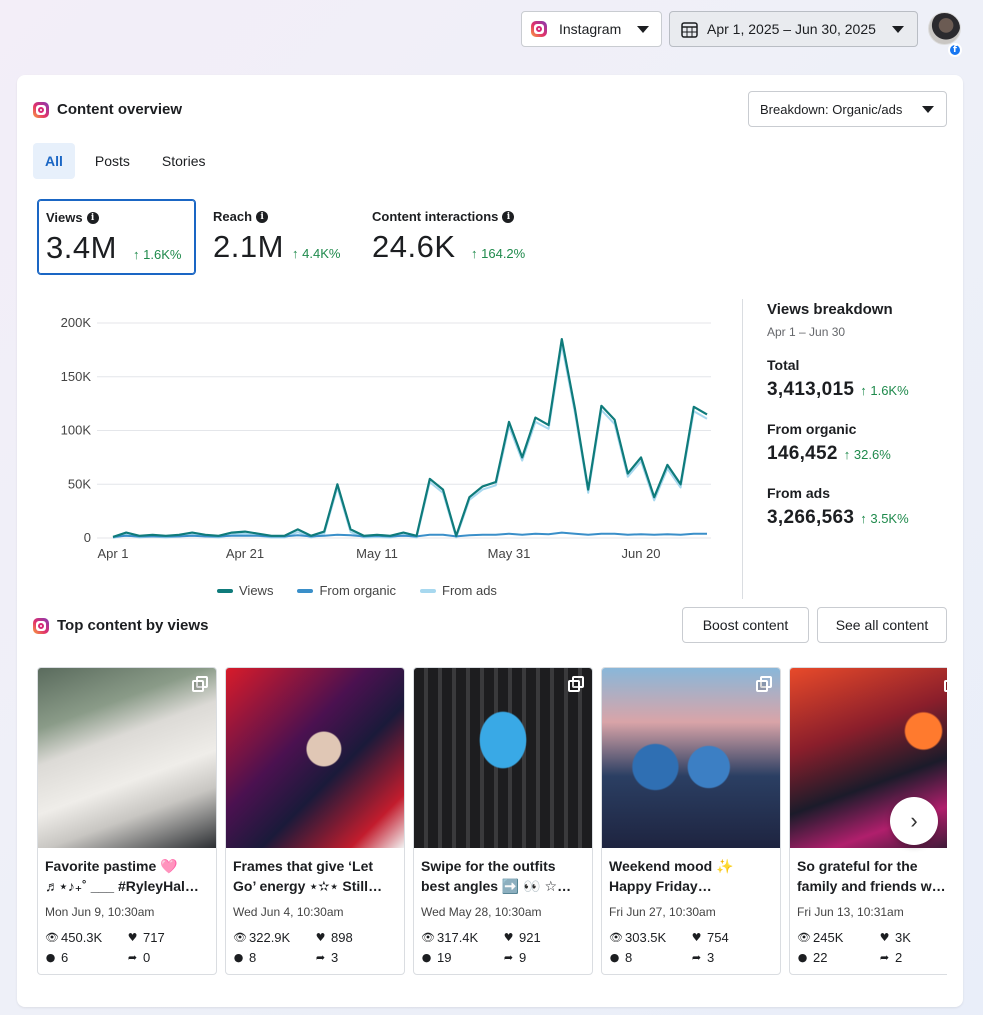  I want to click on series-line-views, so click(410, 437).